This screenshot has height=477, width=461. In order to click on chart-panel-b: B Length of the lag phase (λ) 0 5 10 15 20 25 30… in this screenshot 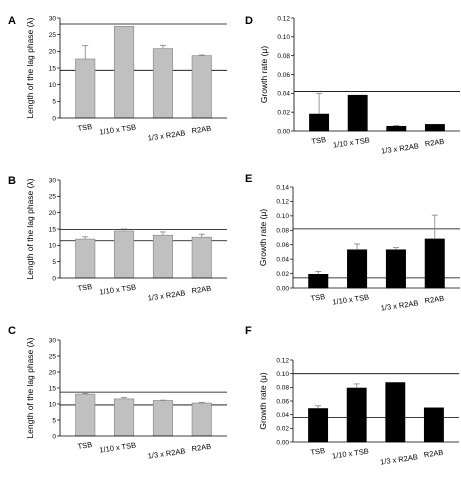, I will do `click(117, 239)`.